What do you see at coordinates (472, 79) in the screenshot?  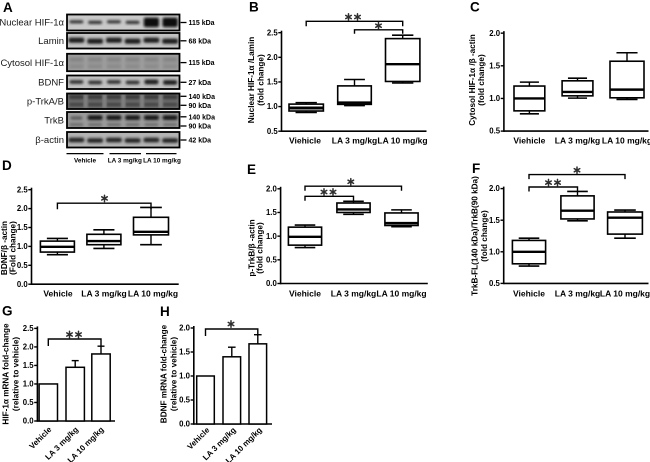 I see `svg-text: Cytosol HIF-1α /β -actin` at bounding box center [472, 79].